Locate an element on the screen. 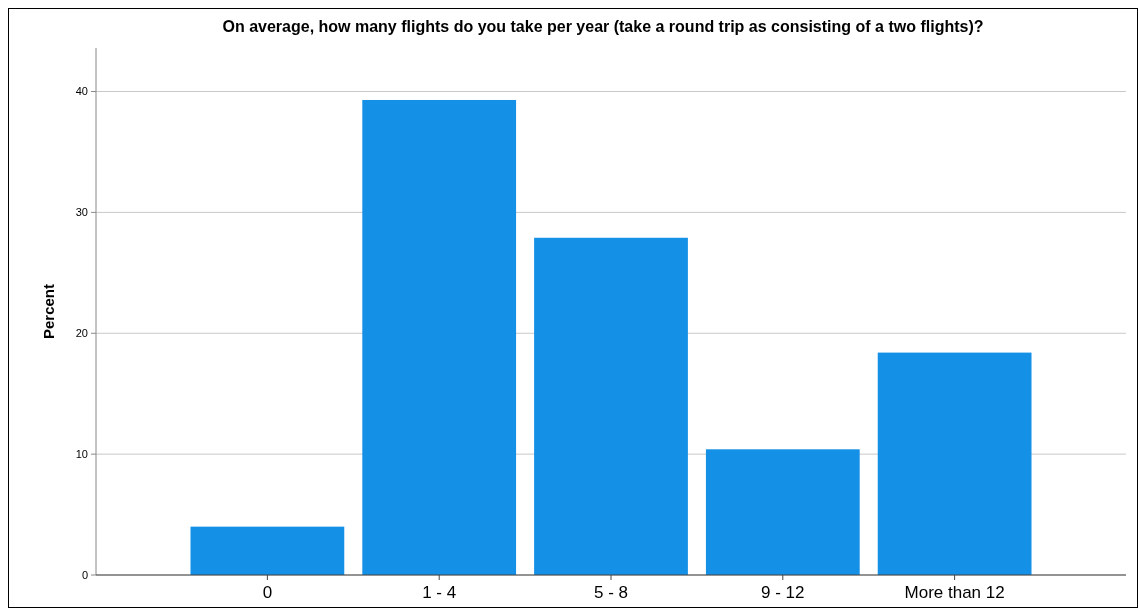 Image resolution: width=1138 pixels, height=608 pixels. y-tick-label: 20 is located at coordinates (81, 332).